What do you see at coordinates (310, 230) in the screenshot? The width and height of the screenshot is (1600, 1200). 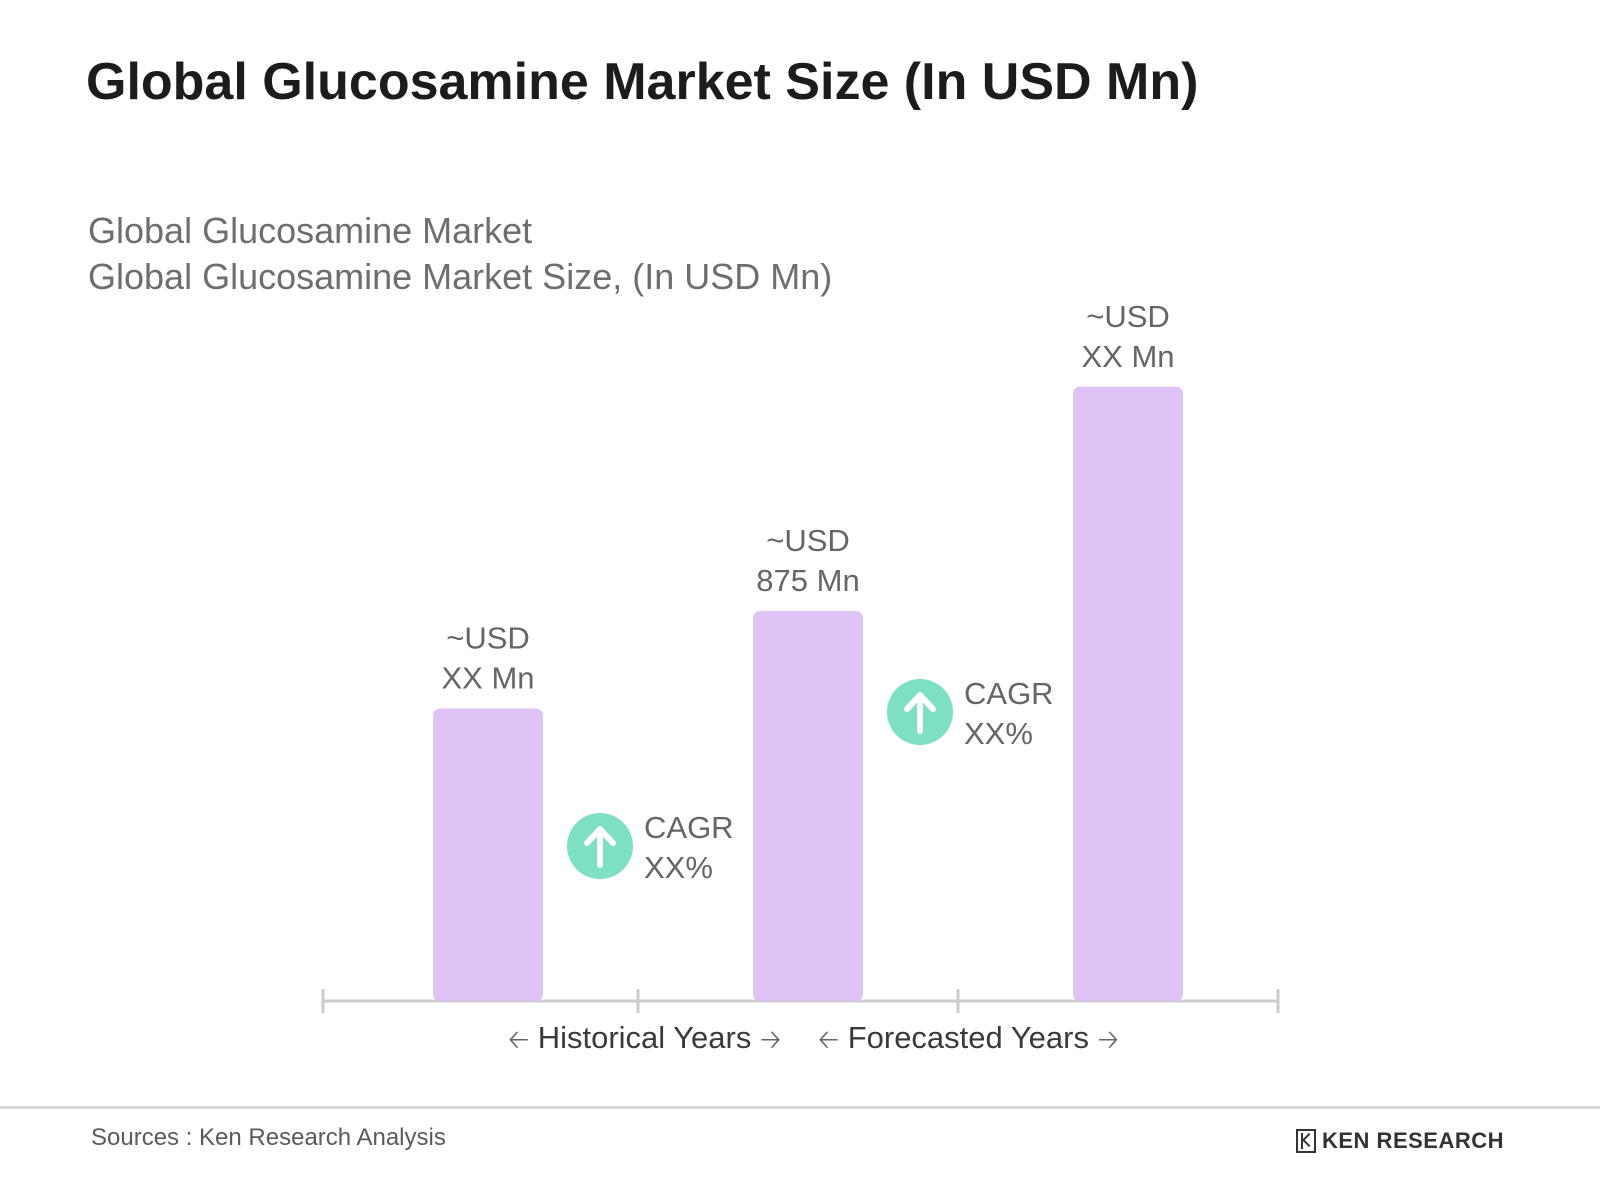 I see `subtitle-line-1: Global Glucosamine Market` at bounding box center [310, 230].